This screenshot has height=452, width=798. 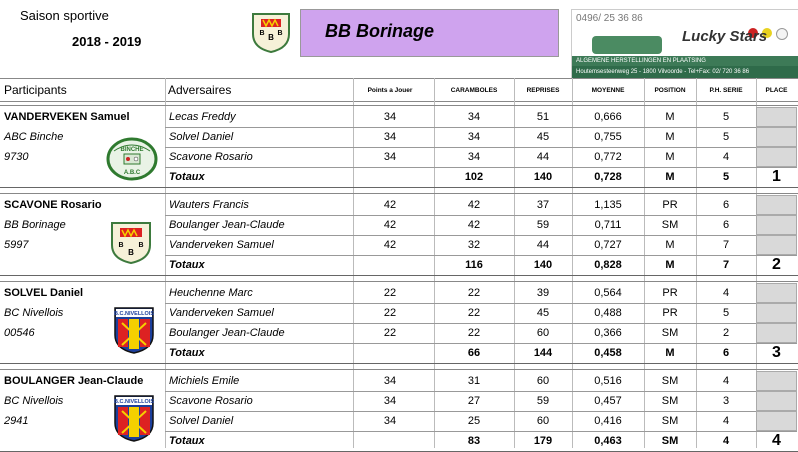 I want to click on svg-text: B.C.NIVELLOIS, so click(x=134, y=314).